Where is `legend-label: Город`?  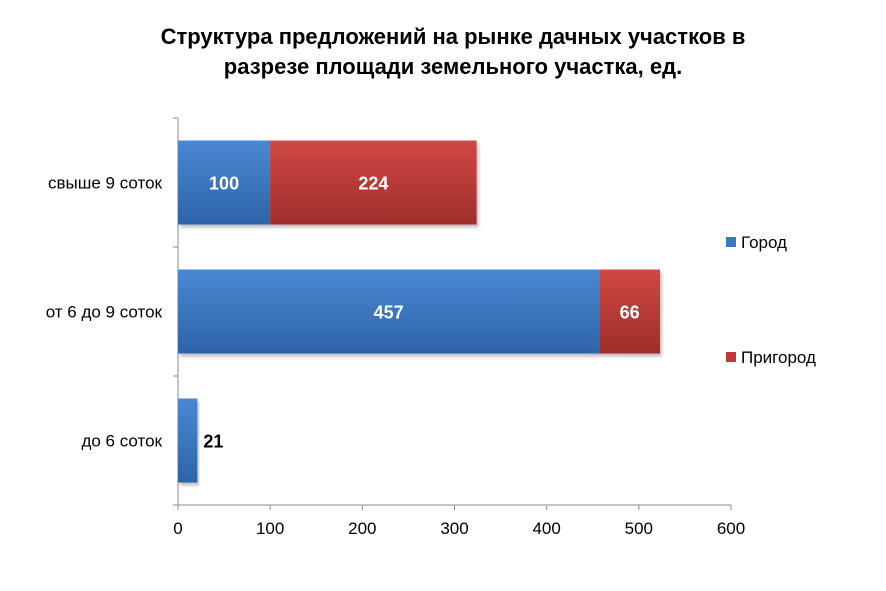
legend-label: Город is located at coordinates (764, 242).